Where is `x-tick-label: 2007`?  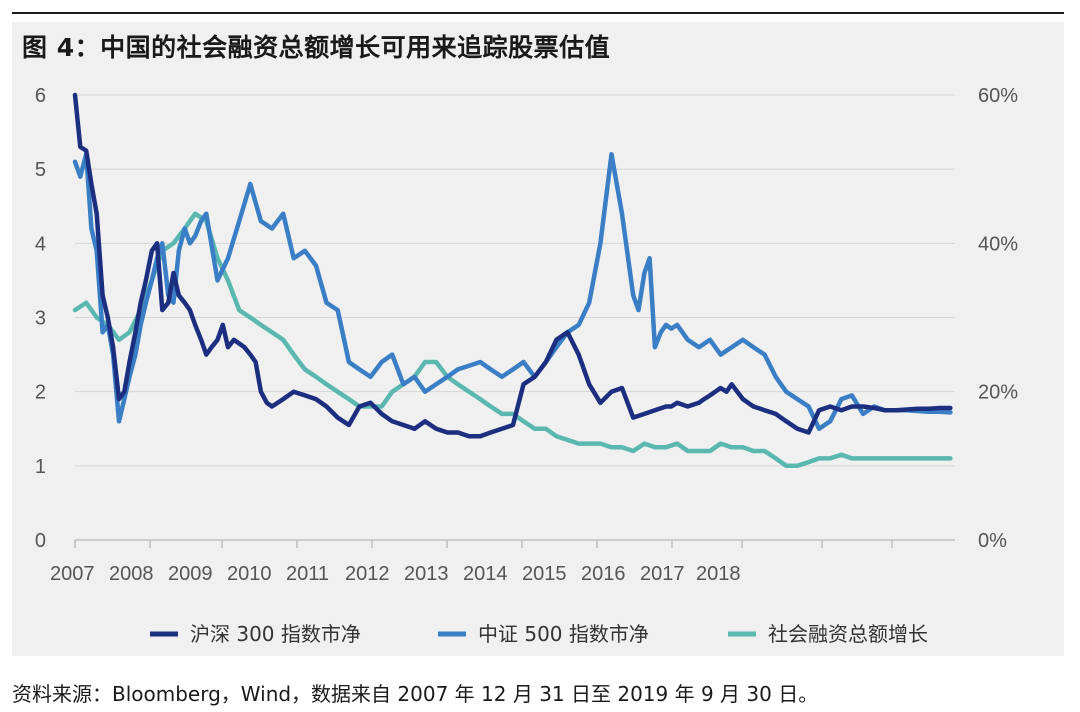 x-tick-label: 2007 is located at coordinates (72, 574).